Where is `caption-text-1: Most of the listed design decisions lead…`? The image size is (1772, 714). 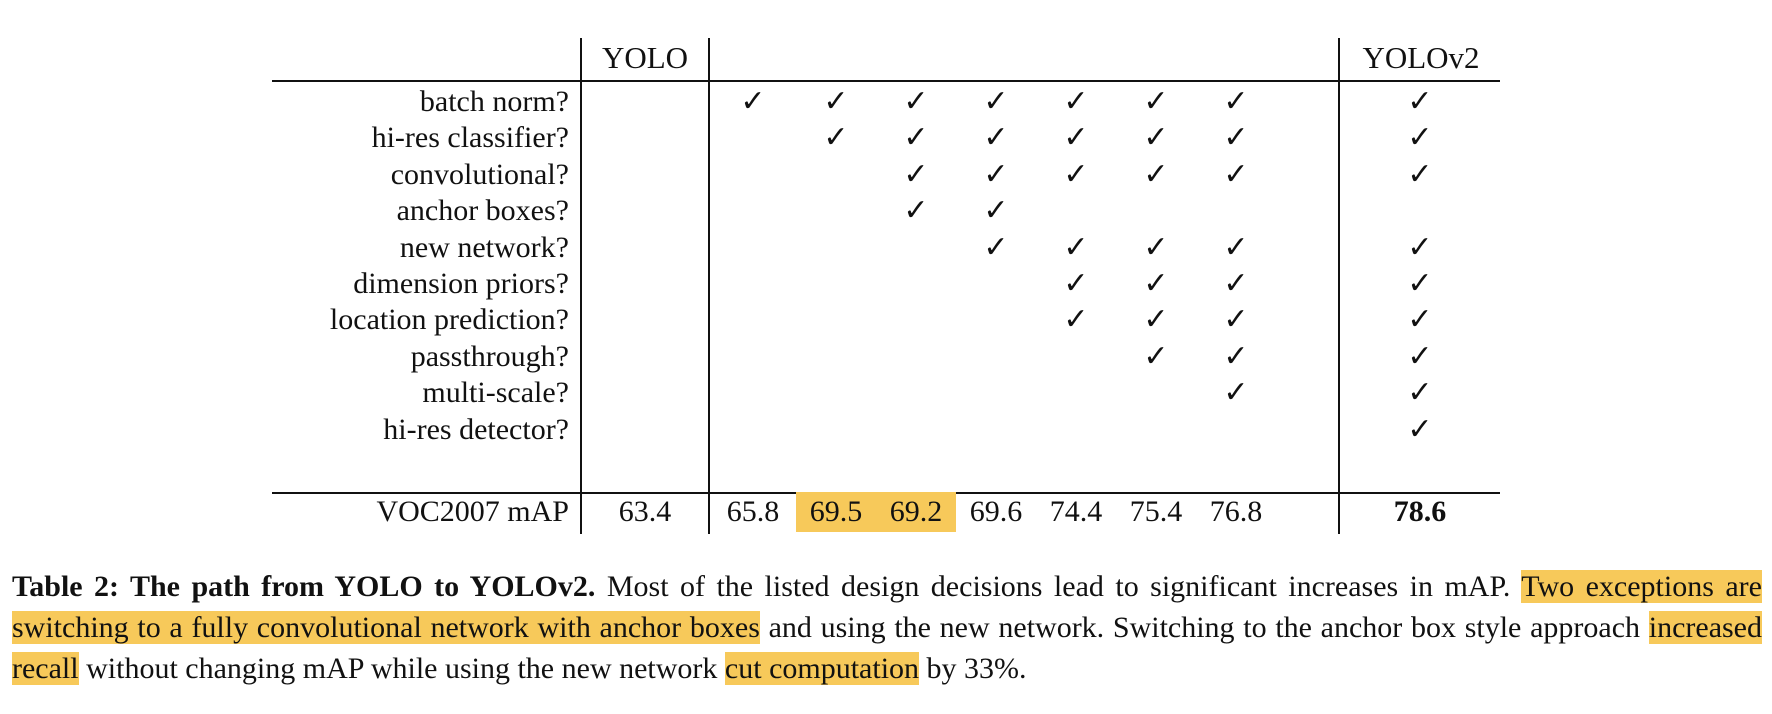 caption-text-1: Most of the listed design decisions lead… is located at coordinates (1058, 586).